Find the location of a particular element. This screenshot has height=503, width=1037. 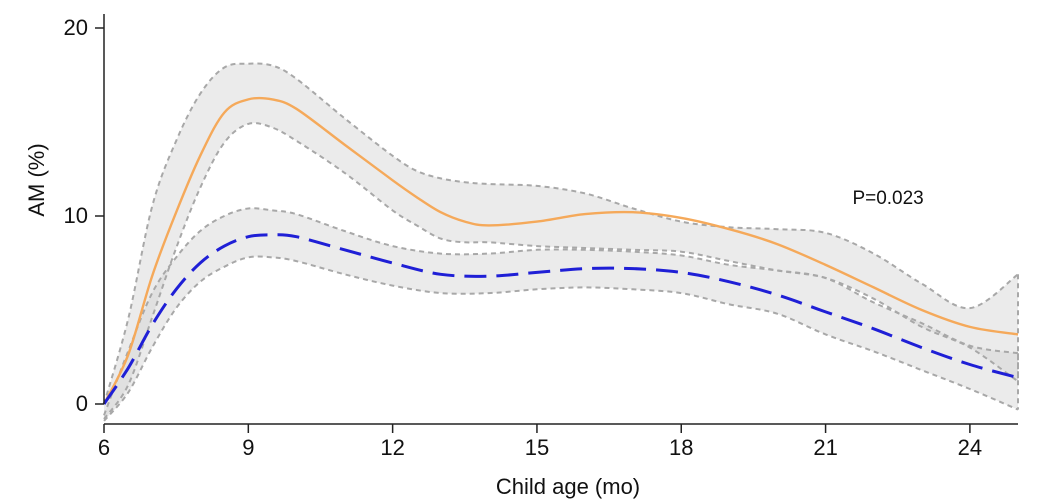

x-tick-label-21: 21 is located at coordinates (825, 447).